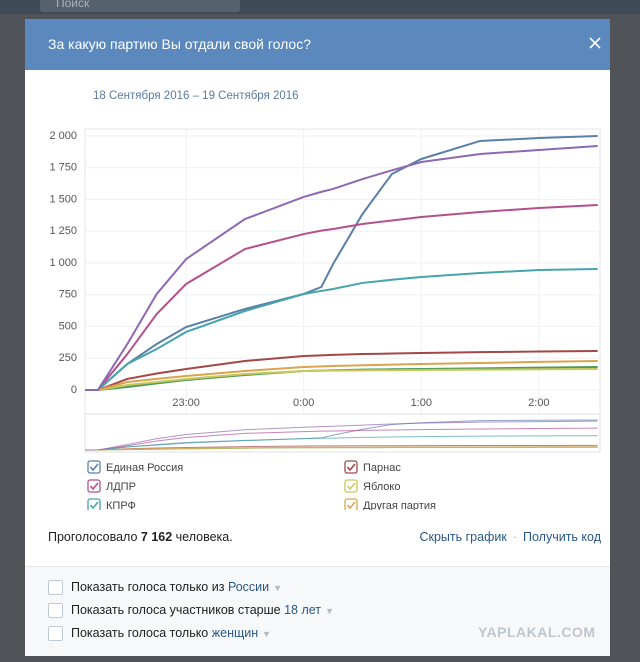 Image resolution: width=640 pixels, height=662 pixels. What do you see at coordinates (63, 263) in the screenshot?
I see `y-tick-label: 1 000` at bounding box center [63, 263].